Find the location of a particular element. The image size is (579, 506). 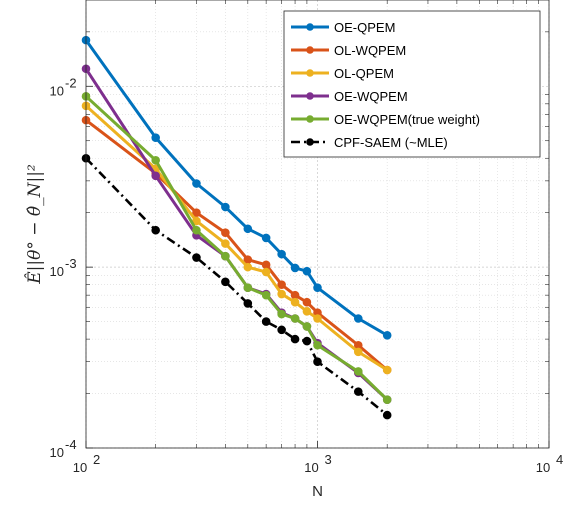

legend-label: OE-QPEM is located at coordinates (364, 27).